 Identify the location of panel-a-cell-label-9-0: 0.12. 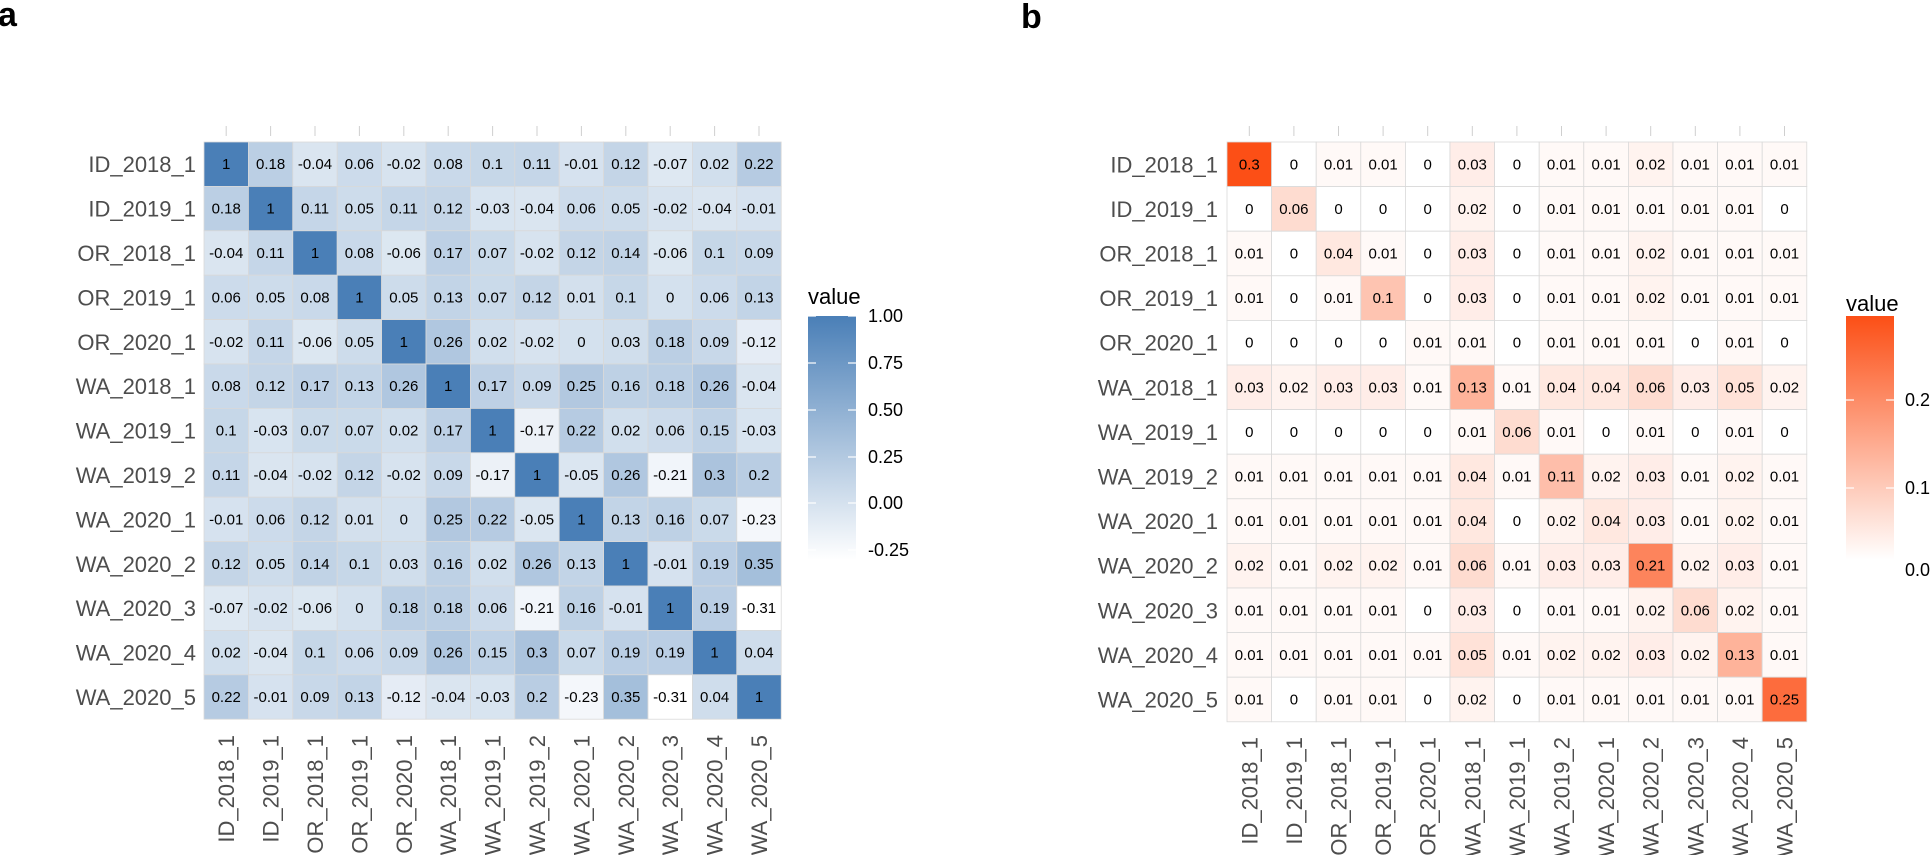
(226, 564).